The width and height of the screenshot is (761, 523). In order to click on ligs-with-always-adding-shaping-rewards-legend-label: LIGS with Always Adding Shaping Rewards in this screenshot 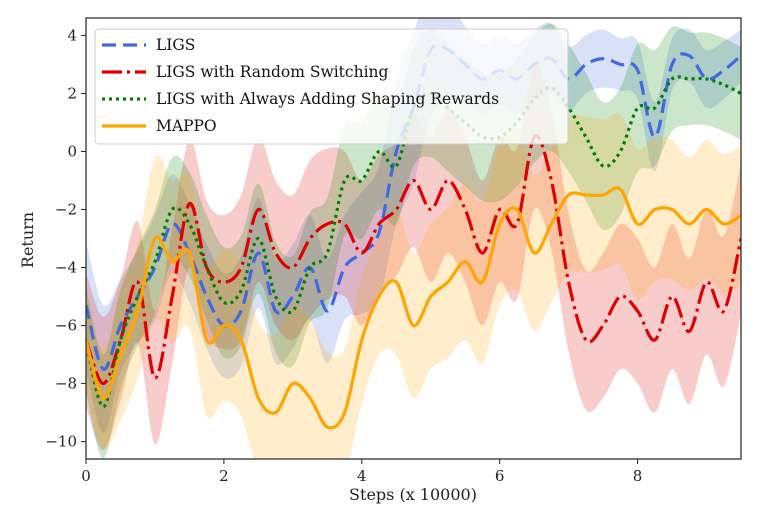, I will do `click(327, 99)`.